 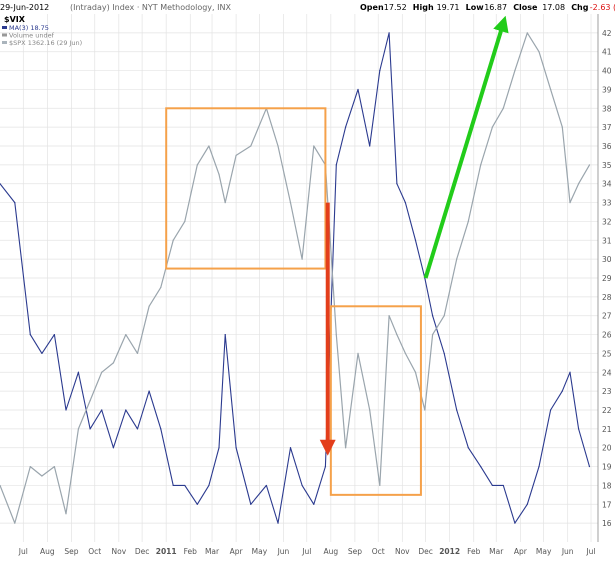 I want to click on header-stat-value: 17.52, so click(x=395, y=7).